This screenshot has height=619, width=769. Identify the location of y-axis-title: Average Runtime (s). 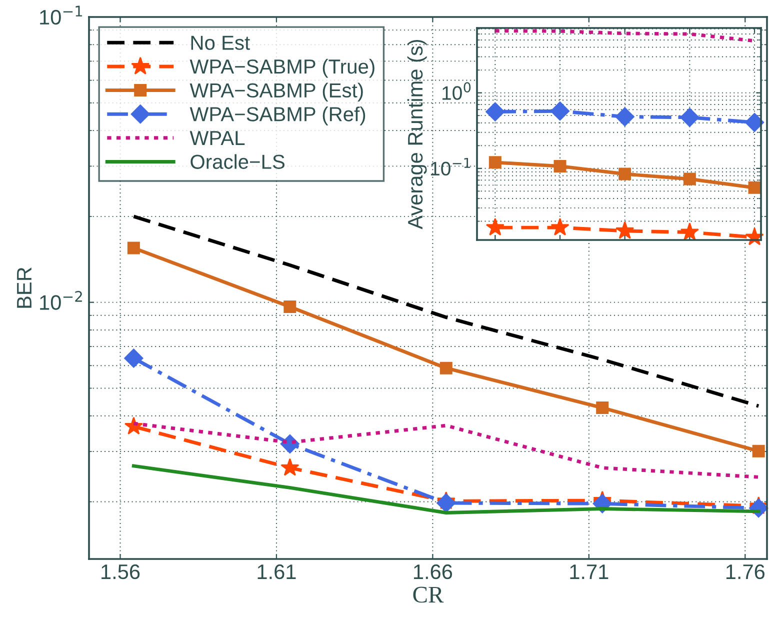
(417, 135).